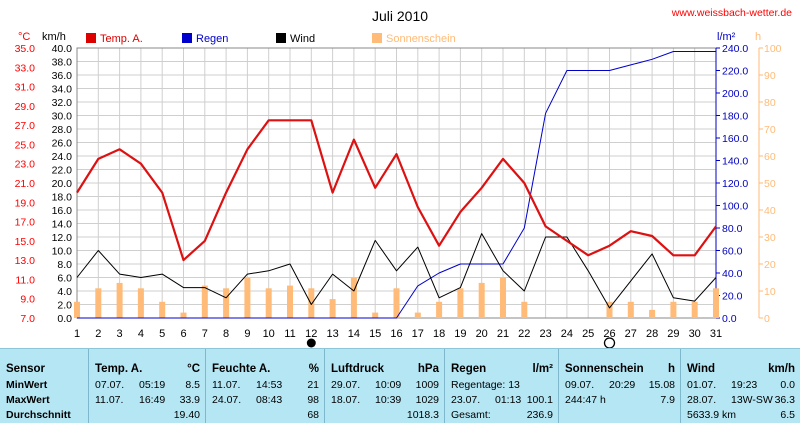 The height and width of the screenshot is (423, 800). What do you see at coordinates (289, 334) in the screenshot?
I see `x-tick-label: 11` at bounding box center [289, 334].